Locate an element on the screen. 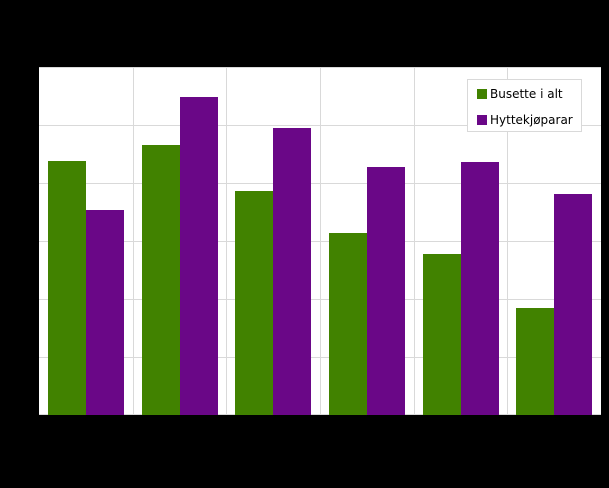  x-axis-line is located at coordinates (320, 414).